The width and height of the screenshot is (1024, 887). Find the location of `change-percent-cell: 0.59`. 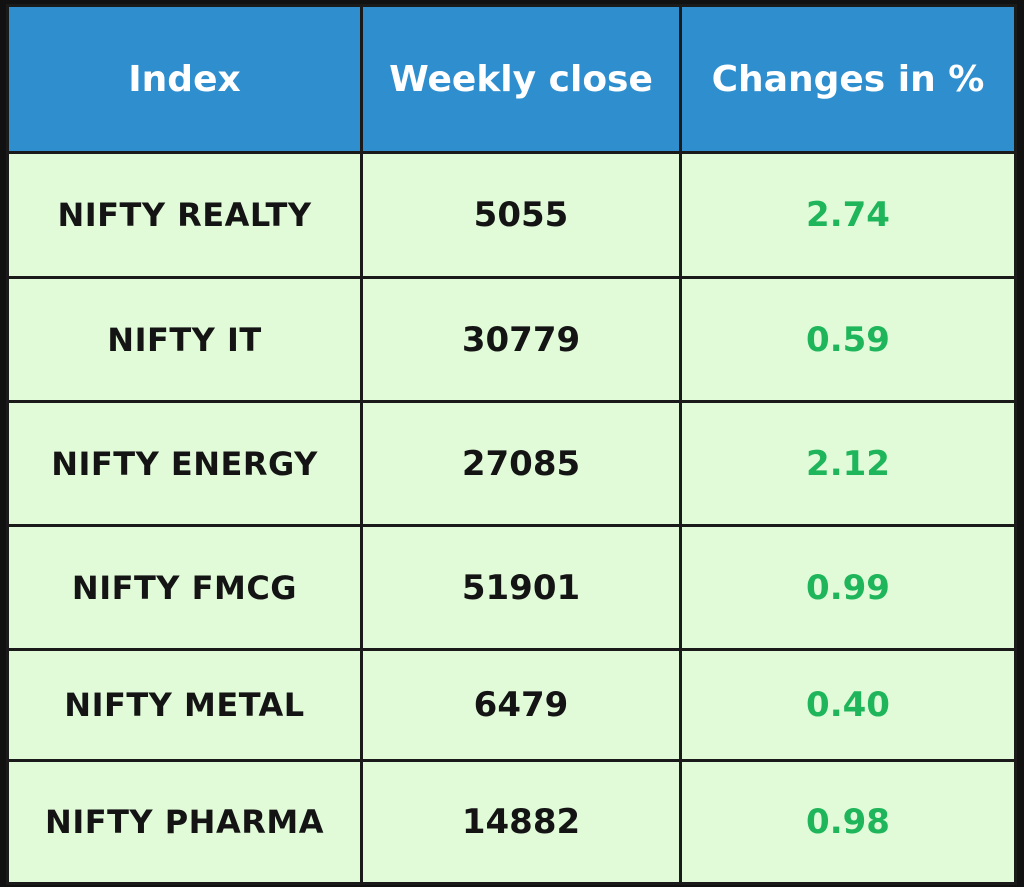

change-percent-cell: 0.59 is located at coordinates (848, 339).